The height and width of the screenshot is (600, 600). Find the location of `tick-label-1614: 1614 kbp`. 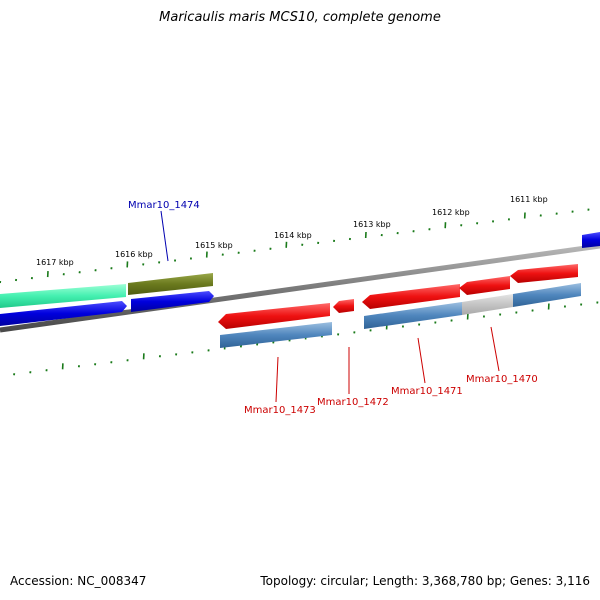

tick-label-1614: 1614 kbp is located at coordinates (293, 235).